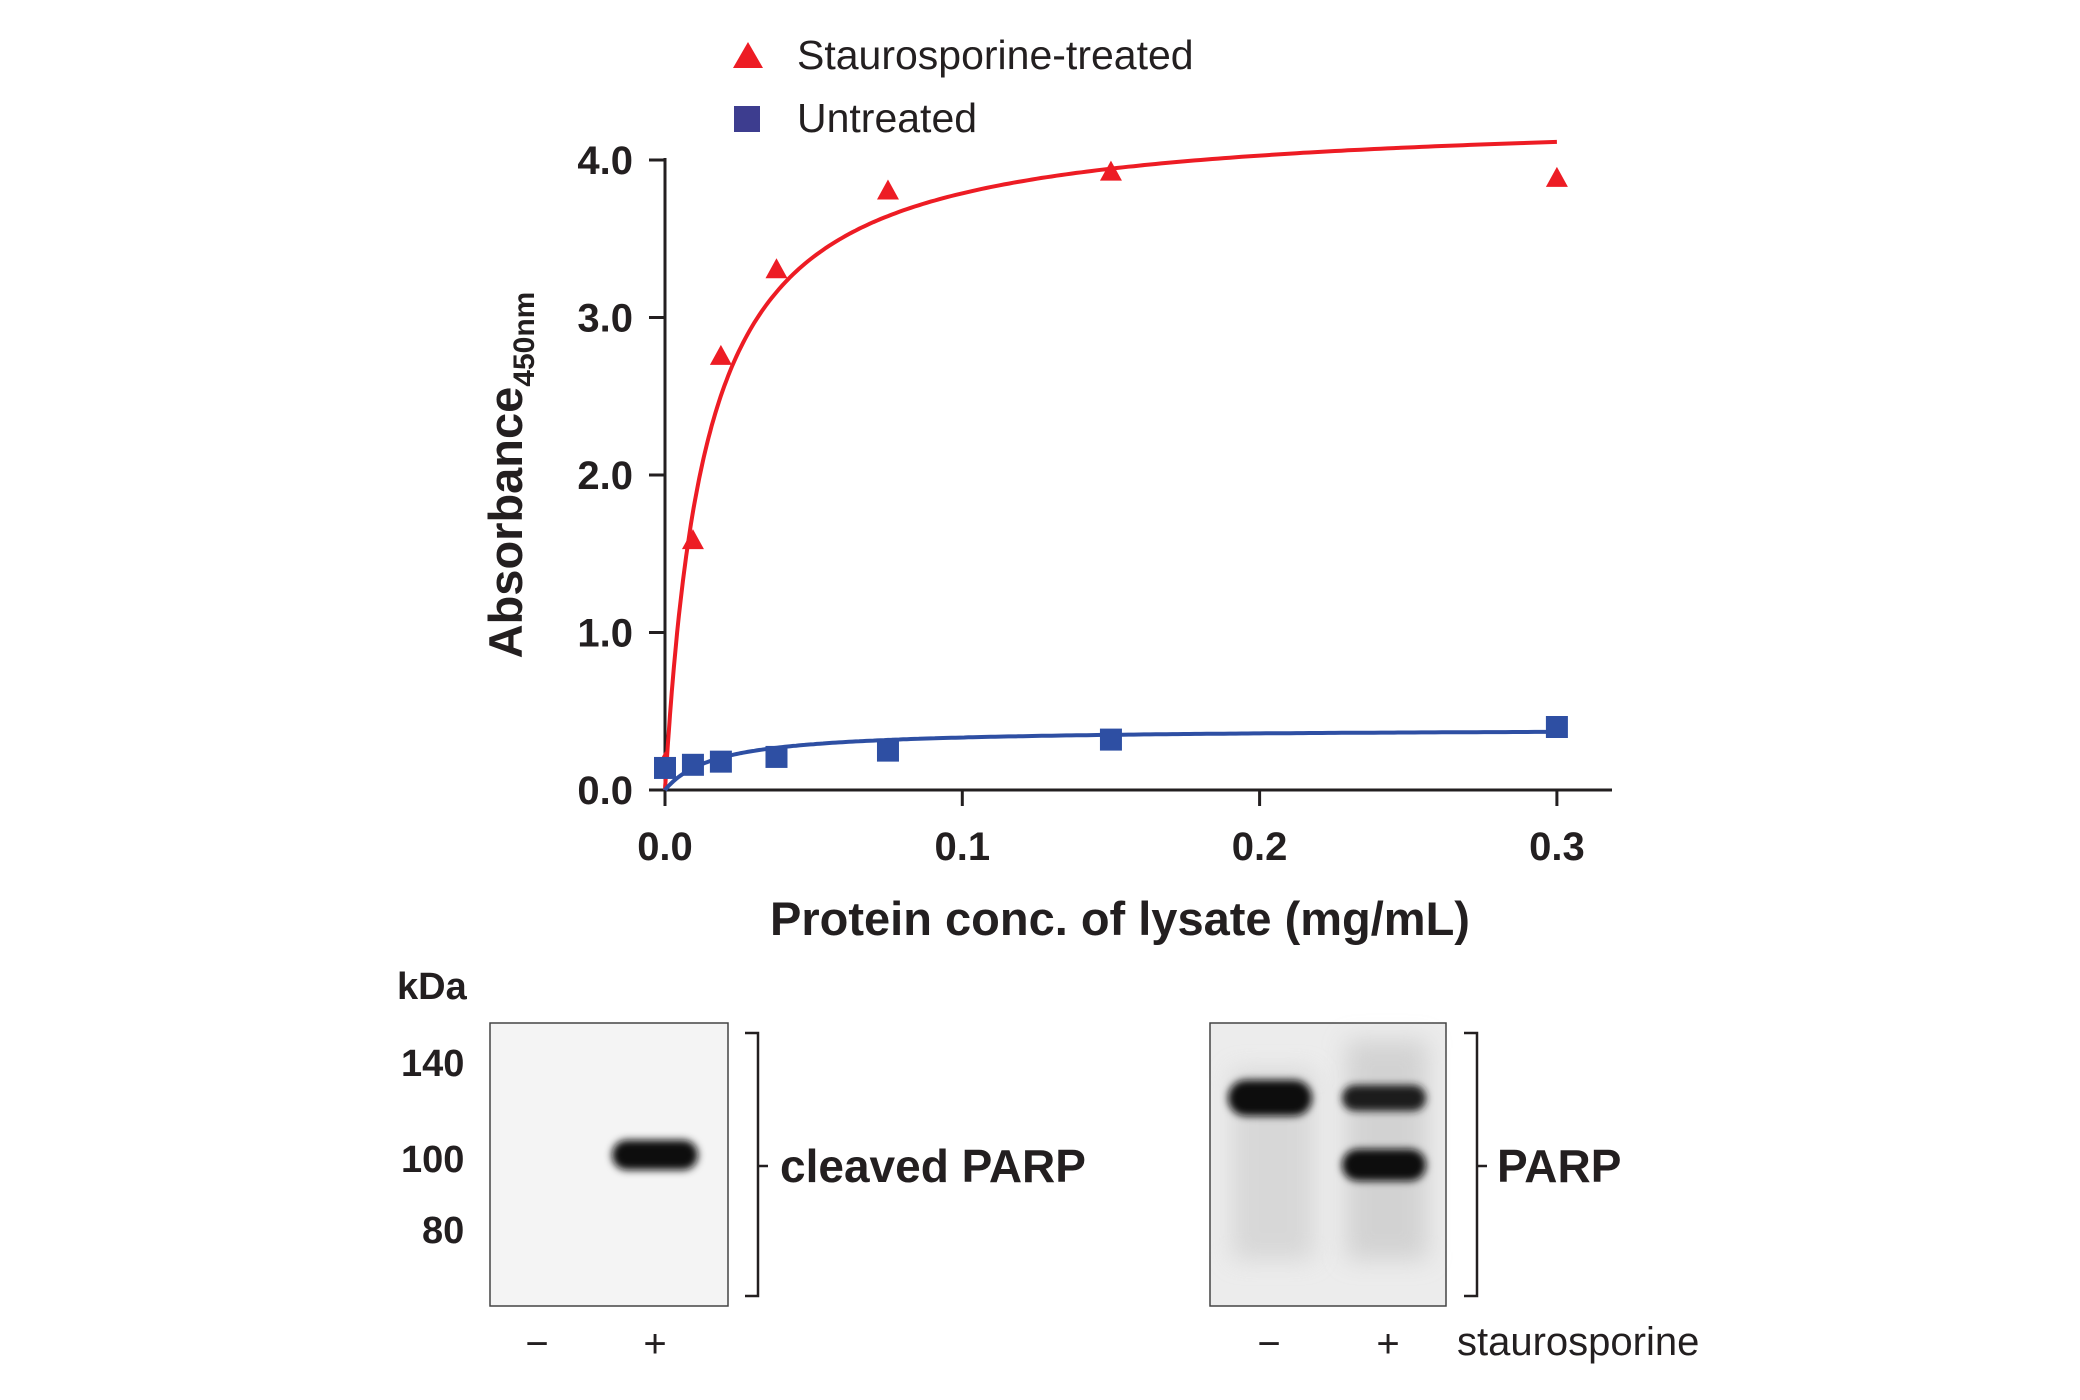 The width and height of the screenshot is (2080, 1400). What do you see at coordinates (1559, 1166) in the screenshot?
I see `label-parp: PARP` at bounding box center [1559, 1166].